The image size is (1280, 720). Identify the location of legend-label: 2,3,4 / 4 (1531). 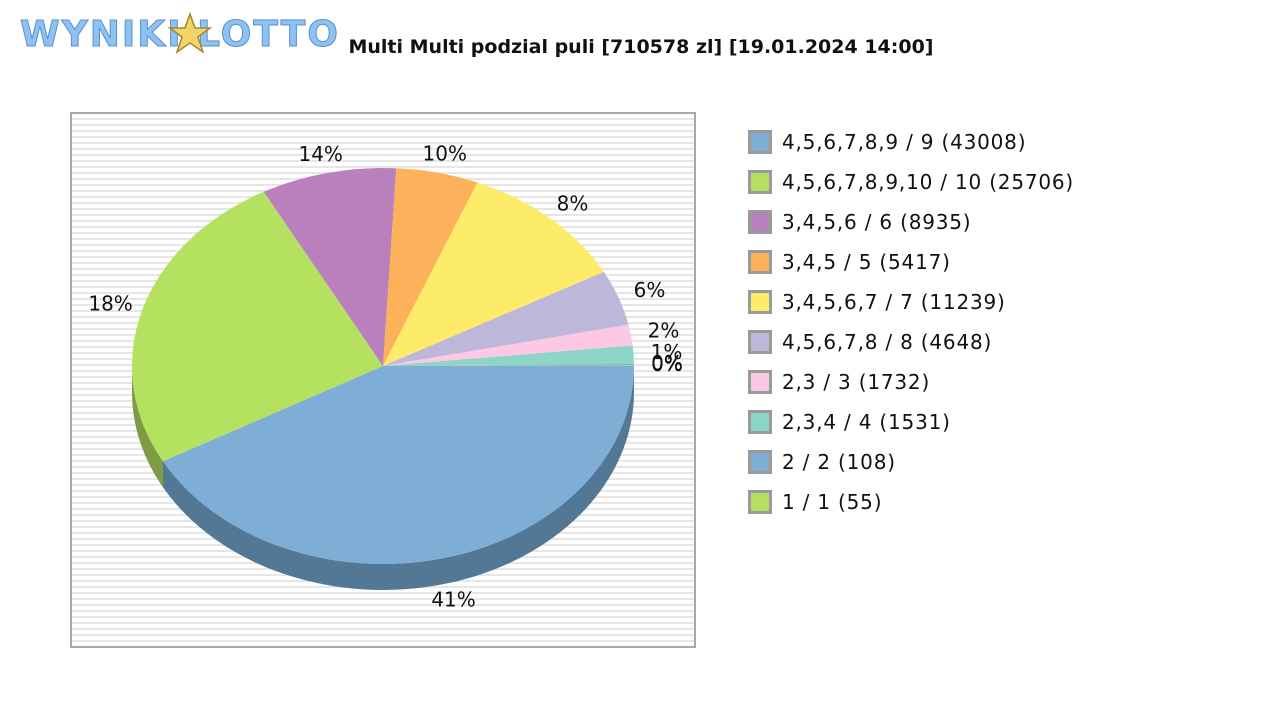
(866, 422).